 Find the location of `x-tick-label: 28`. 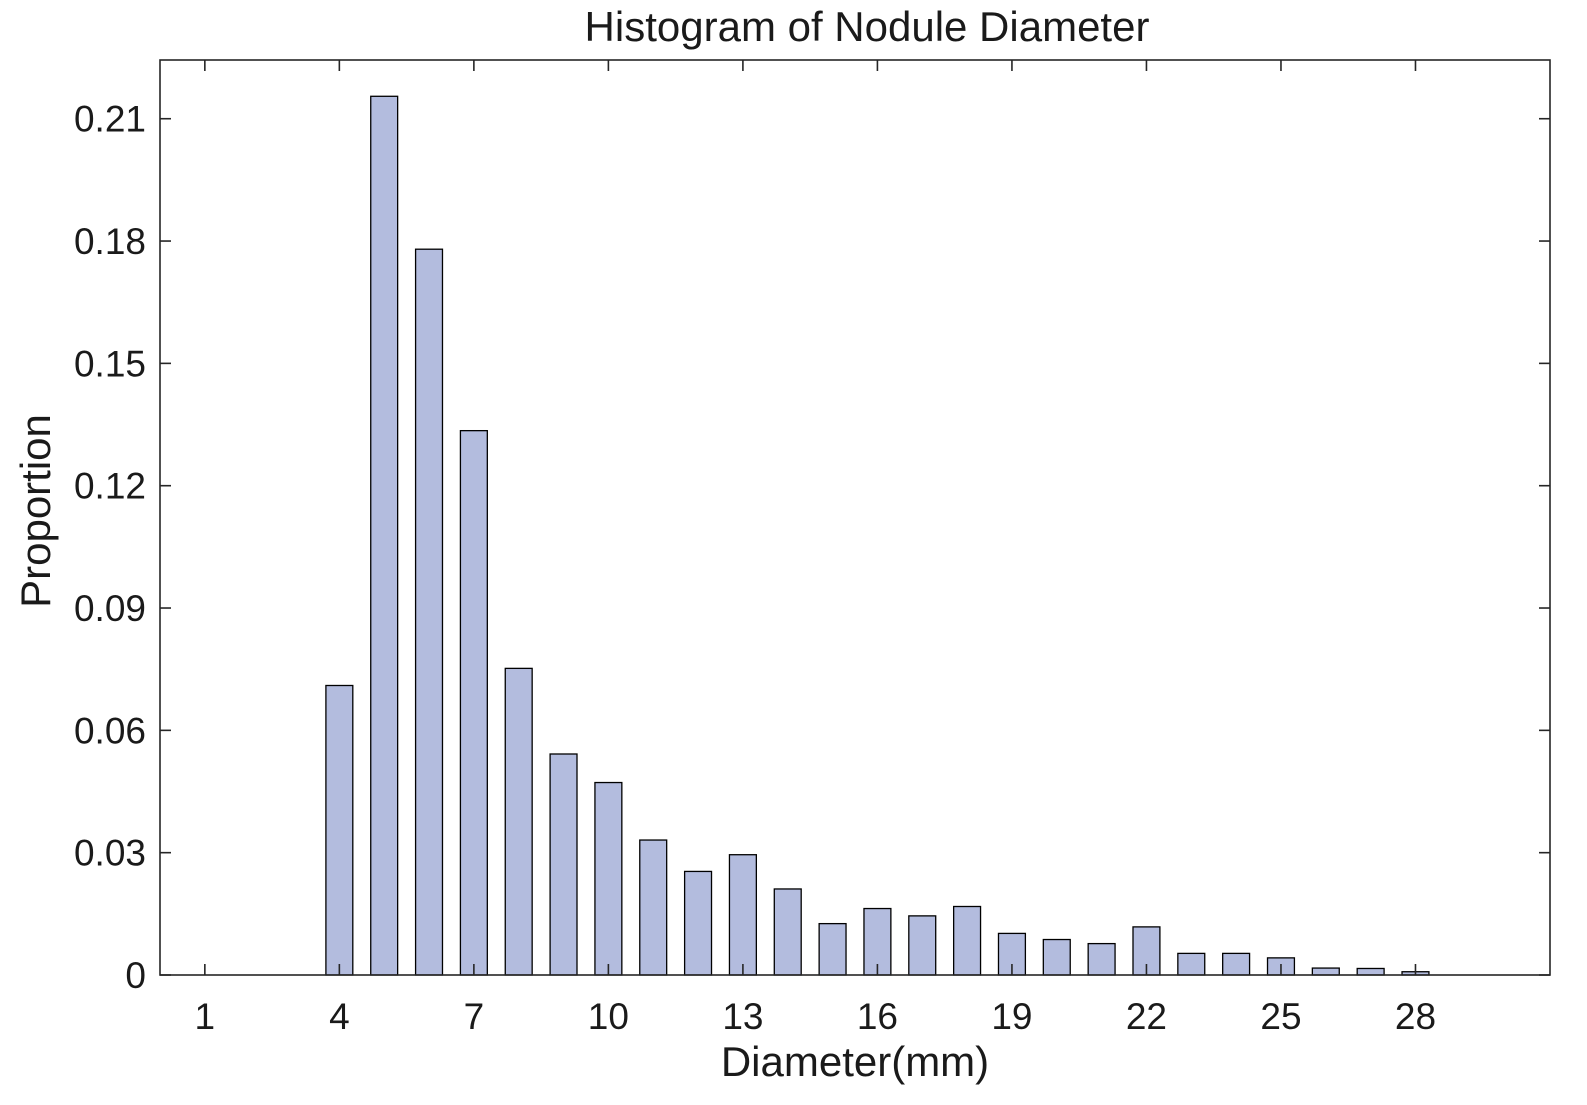

x-tick-label: 28 is located at coordinates (1415, 1016).